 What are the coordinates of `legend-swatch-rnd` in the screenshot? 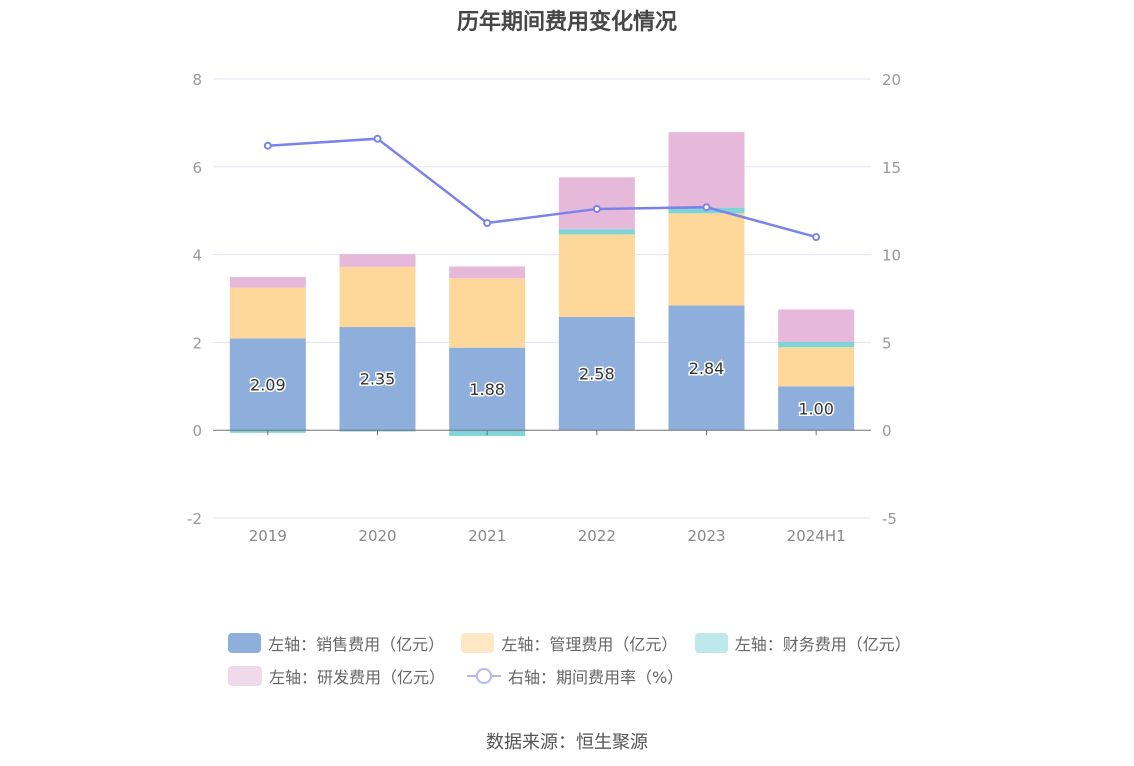 It's located at (245, 676).